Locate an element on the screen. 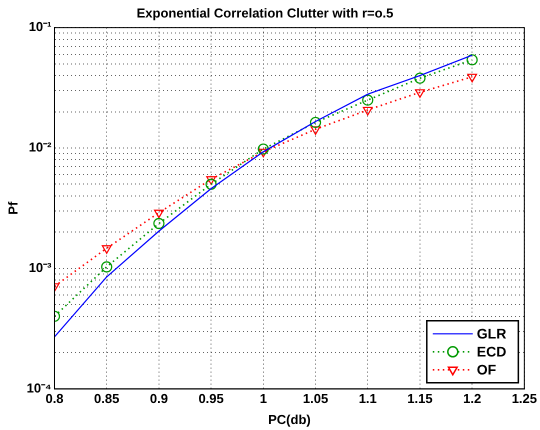  x-tick-label: 0.95 is located at coordinates (211, 398).